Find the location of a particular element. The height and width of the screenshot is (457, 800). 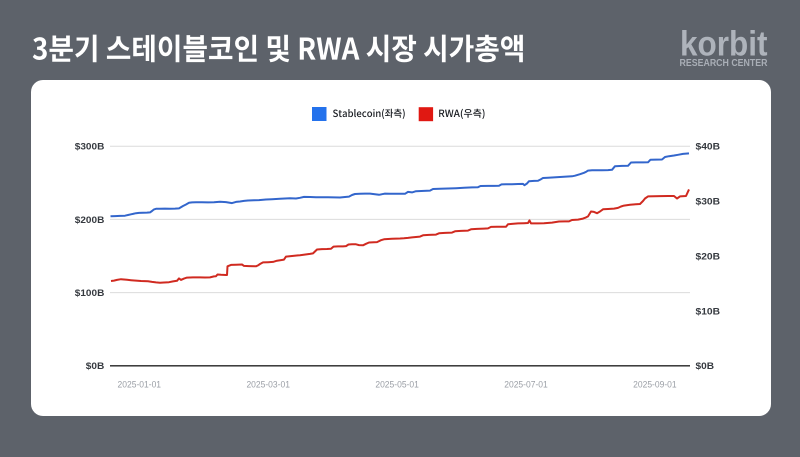

svg-text: RESEARCH CENTER is located at coordinates (724, 63).